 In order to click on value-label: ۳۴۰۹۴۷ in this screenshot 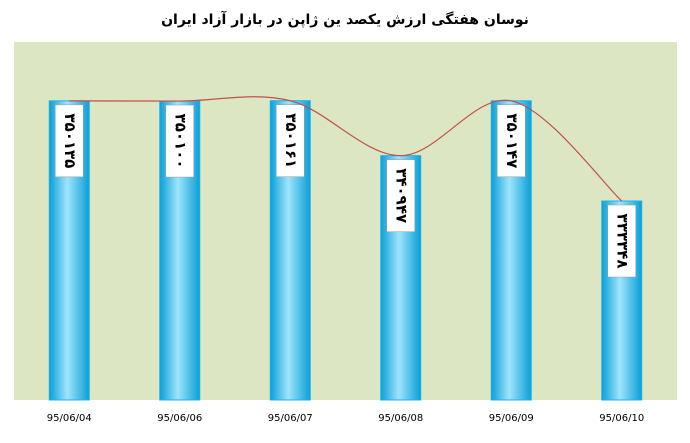, I will do `click(401, 195)`.